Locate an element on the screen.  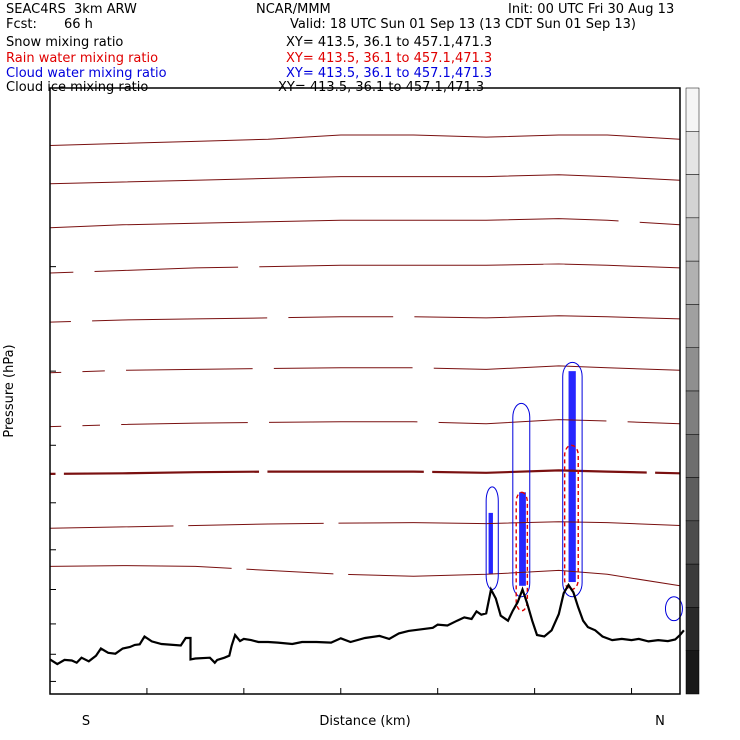
terrain-profile is located at coordinates (367, 624).